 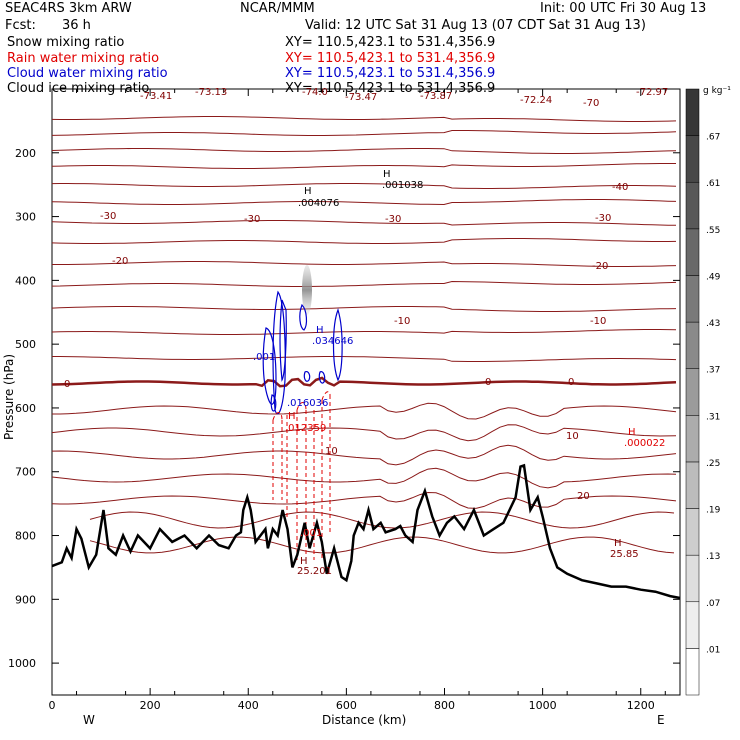 What do you see at coordinates (713, 464) in the screenshot?
I see `colorbar-level-label: .25` at bounding box center [713, 464].